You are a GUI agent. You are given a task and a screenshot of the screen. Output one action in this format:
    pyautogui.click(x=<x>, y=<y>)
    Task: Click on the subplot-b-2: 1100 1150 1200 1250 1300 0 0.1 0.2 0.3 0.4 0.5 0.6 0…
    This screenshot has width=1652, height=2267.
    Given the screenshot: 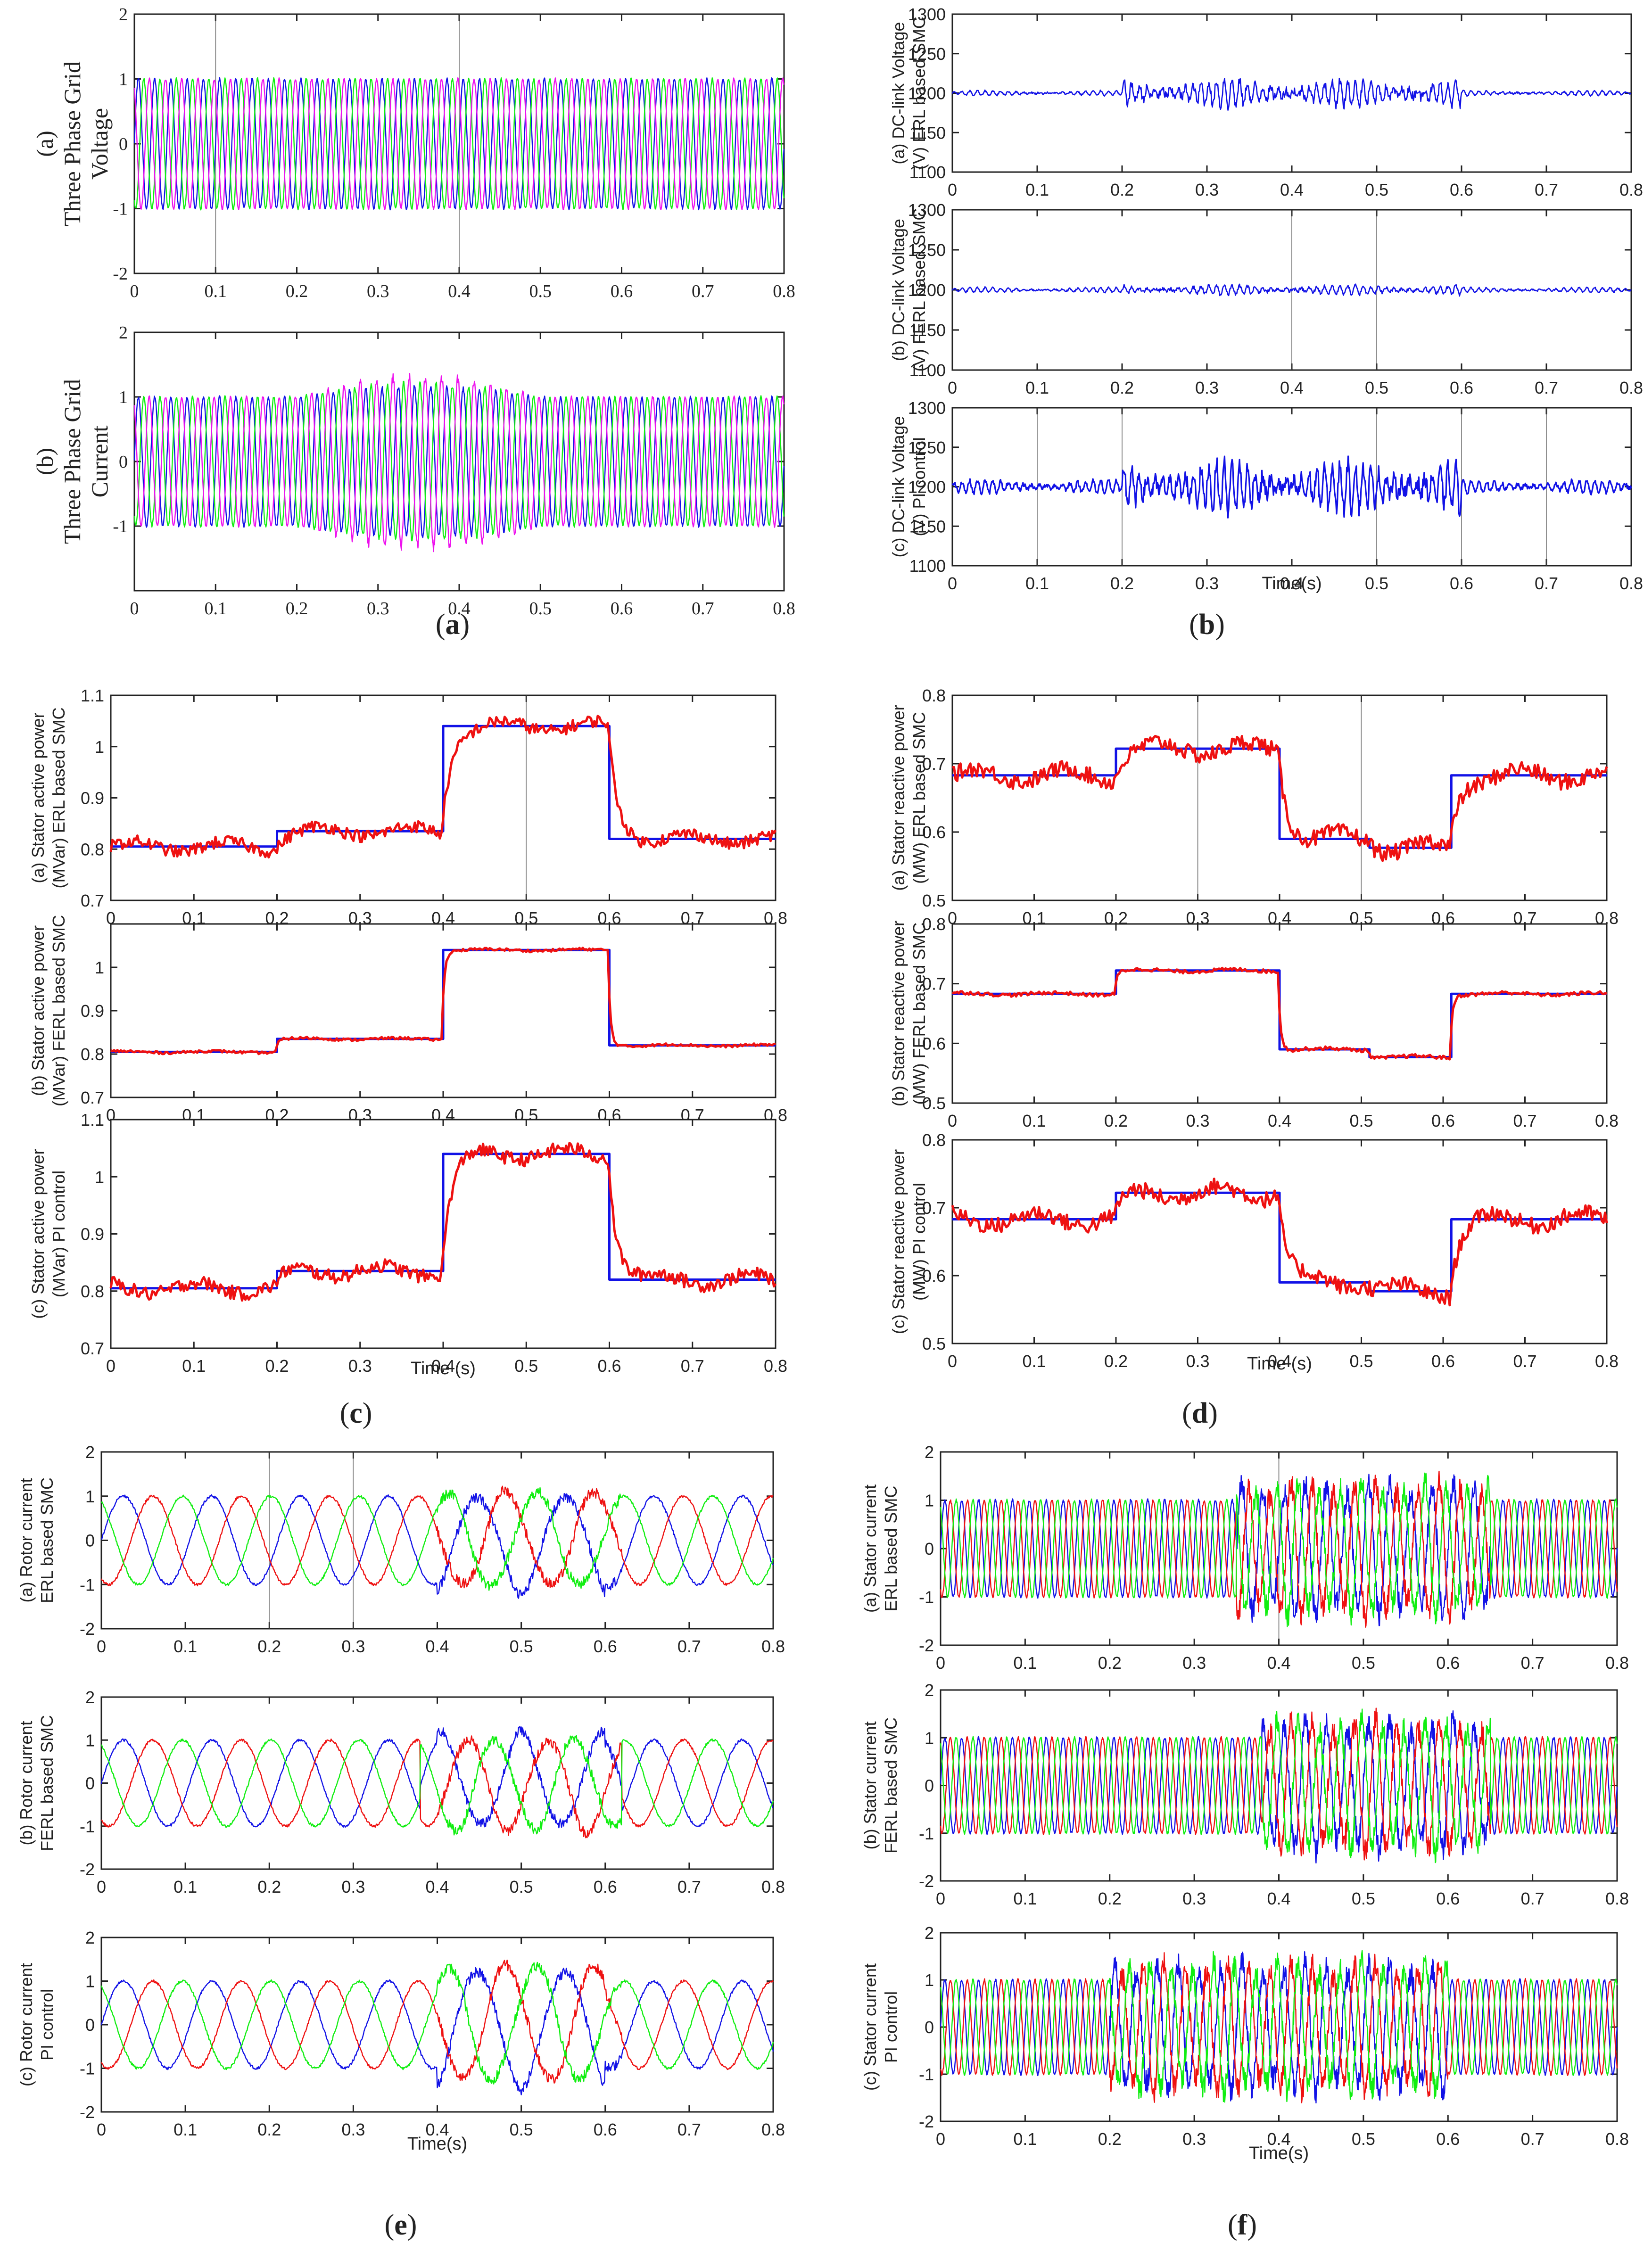 What is the action you would take?
    pyautogui.click(x=1266, y=299)
    